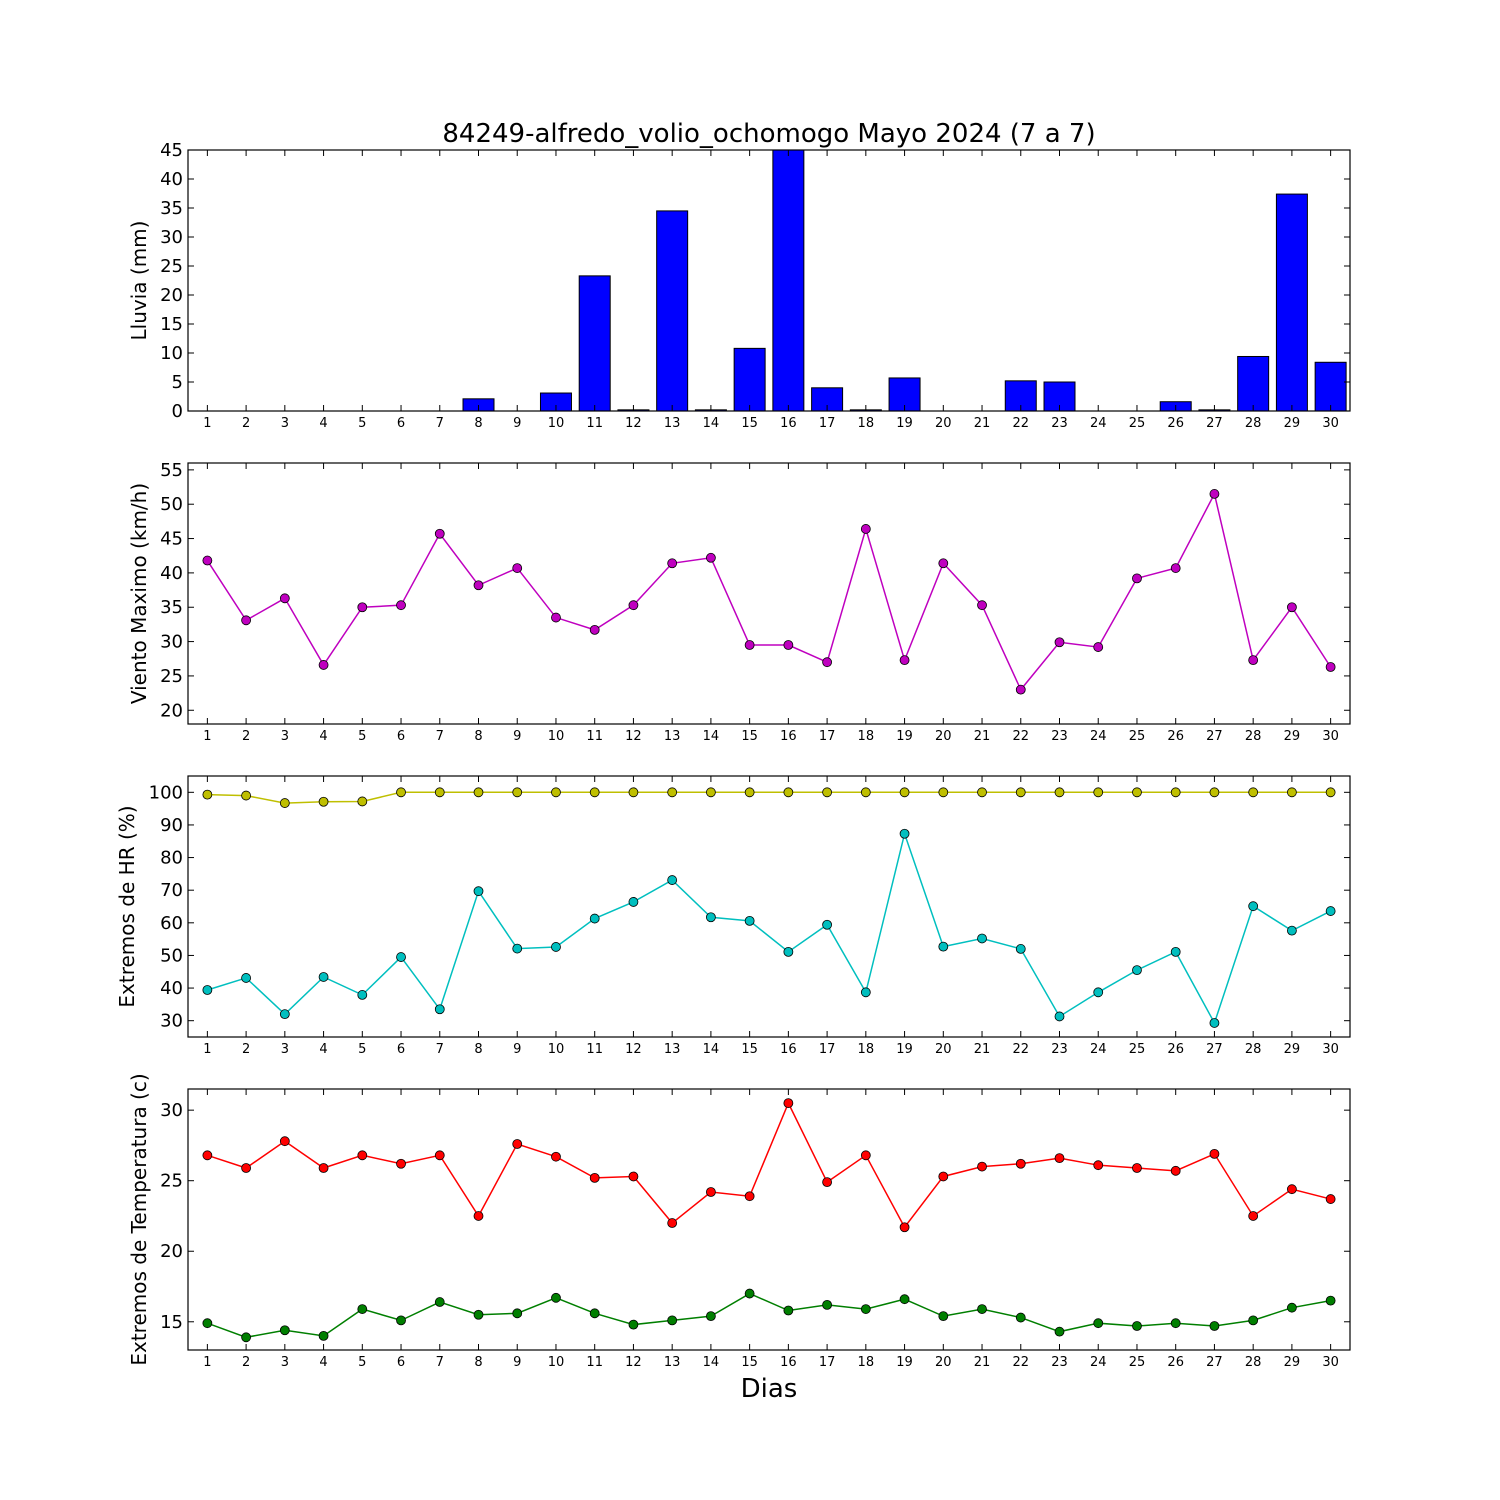 The image size is (1500, 1500). Describe the element at coordinates (166, 792) in the screenshot. I see `y-tick-label: 100` at that location.